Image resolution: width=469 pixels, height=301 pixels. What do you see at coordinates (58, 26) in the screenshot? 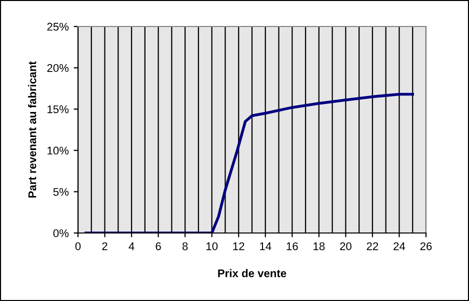
I see `y-tick-label: 25%` at bounding box center [58, 26].